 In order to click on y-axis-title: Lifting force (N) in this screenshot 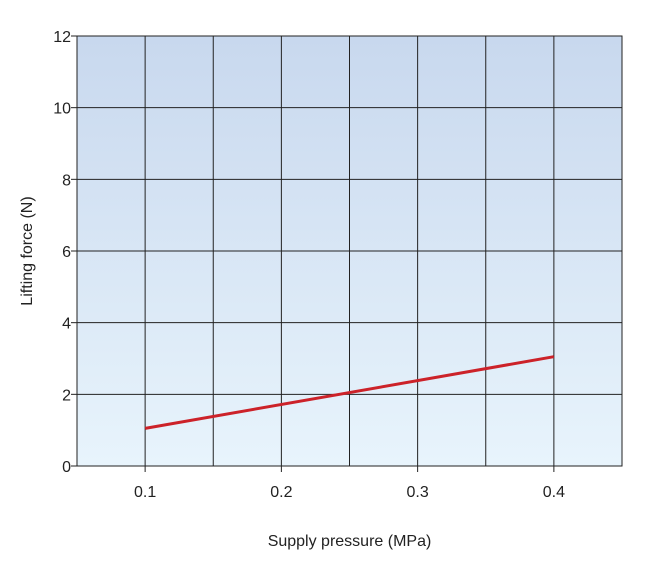, I will do `click(27, 250)`.